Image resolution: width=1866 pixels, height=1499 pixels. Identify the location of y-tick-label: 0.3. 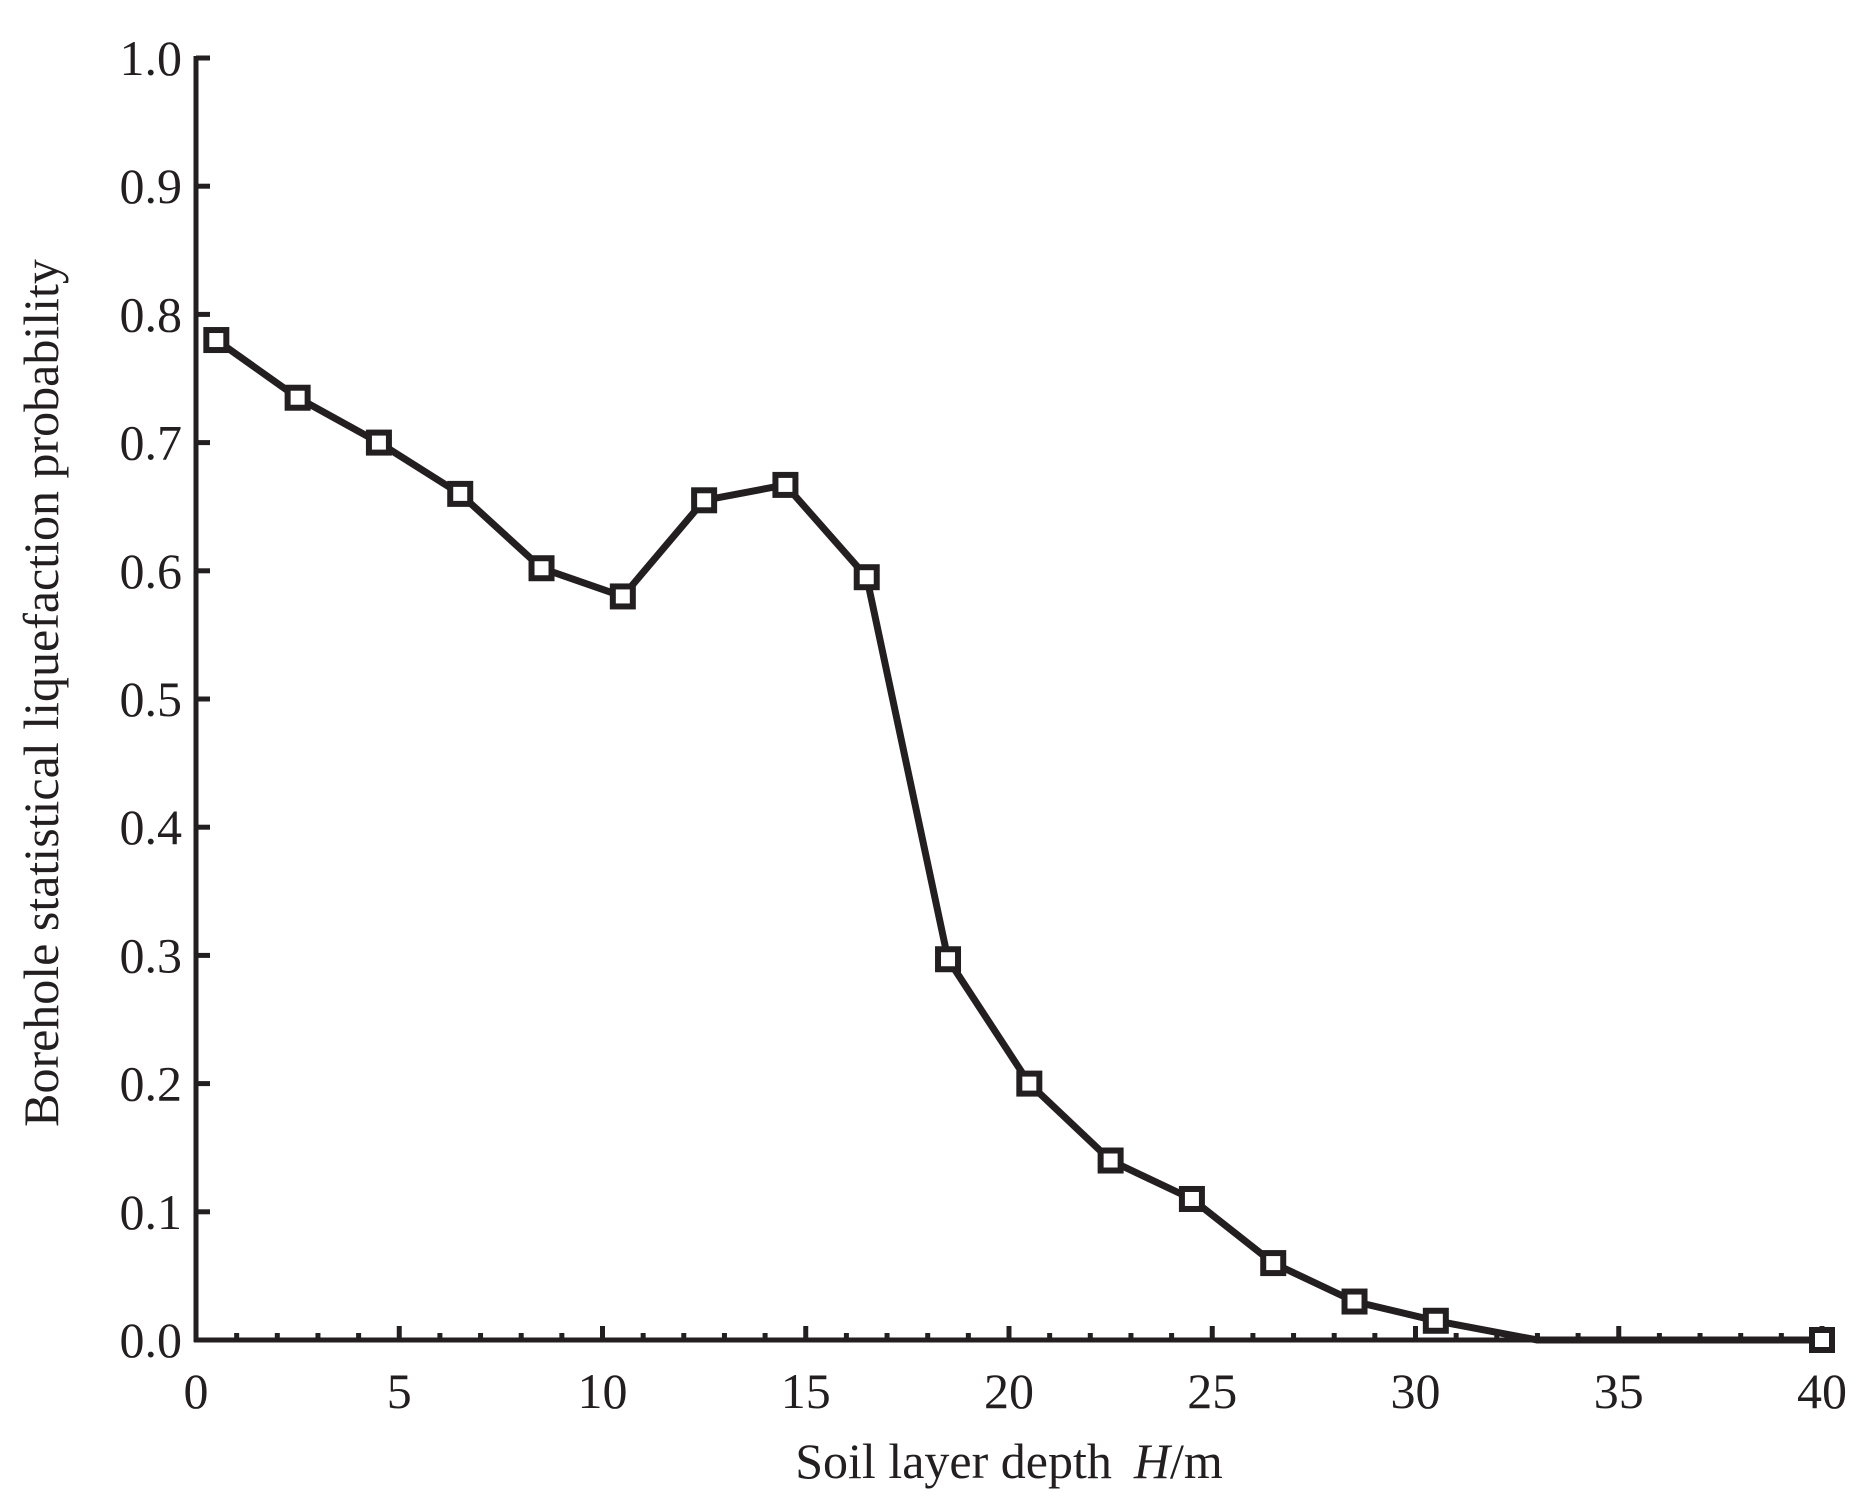
(151, 955).